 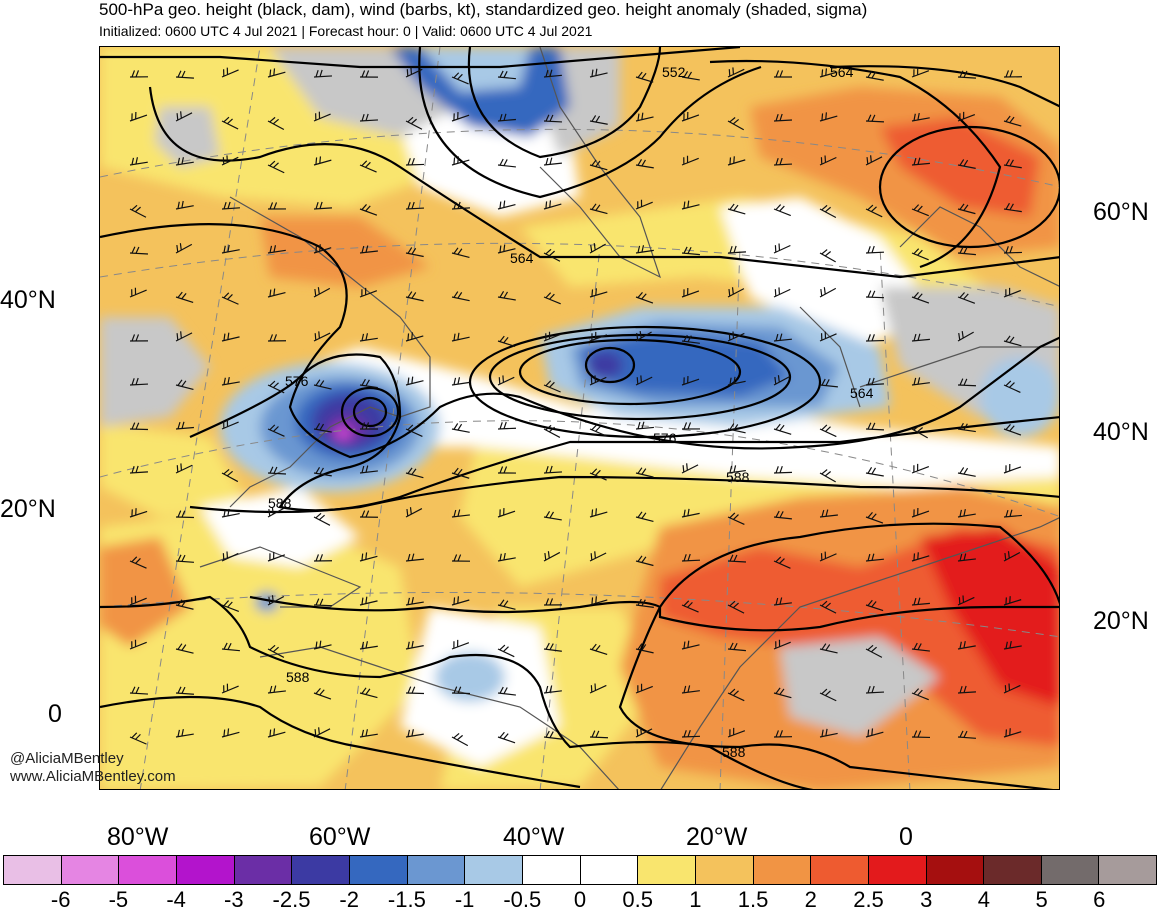 What do you see at coordinates (28, 509) in the screenshot?
I see `lat-label-left: 20°N` at bounding box center [28, 509].